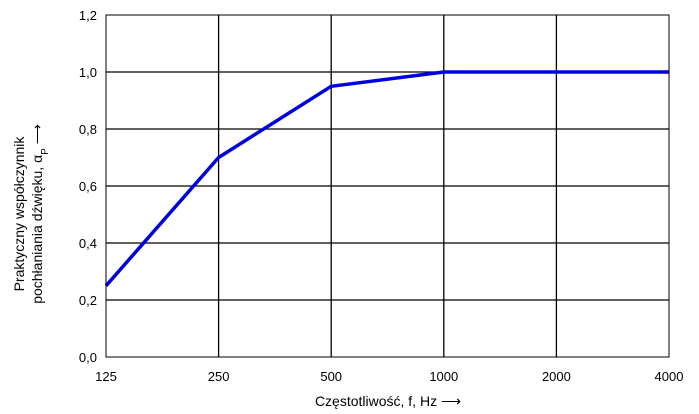 The height and width of the screenshot is (414, 699). I want to click on y-tick-label: 0,6, so click(88, 186).